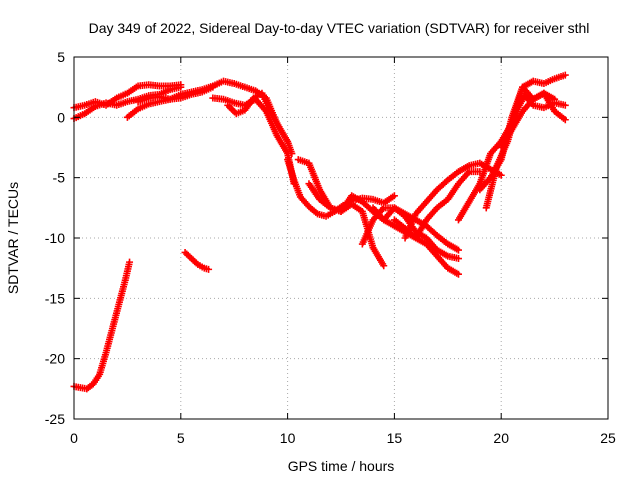  I want to click on y-tick-label: -25, so click(55, 419).